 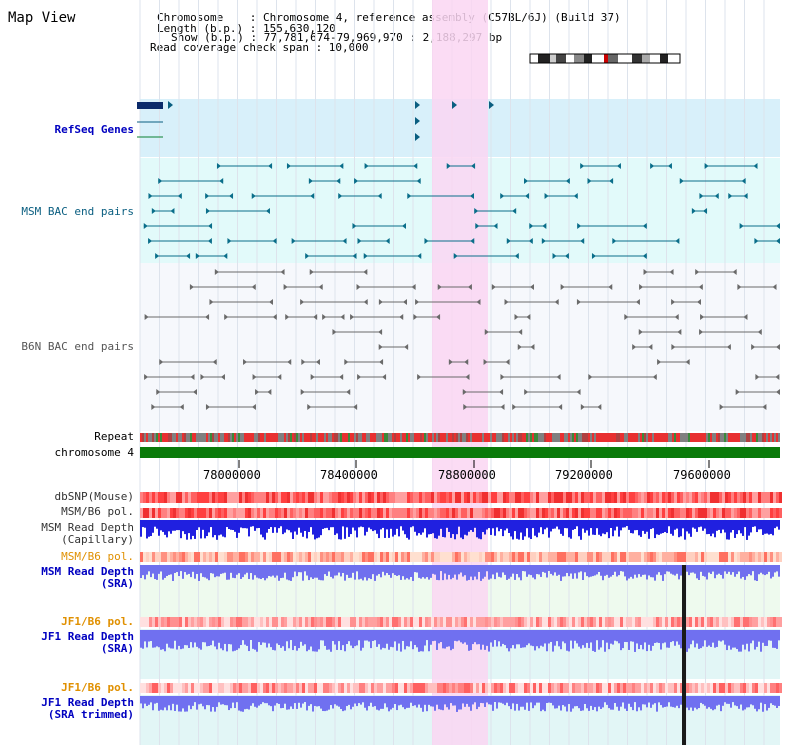 What do you see at coordinates (77, 346) in the screenshot?
I see `track-label-b6n-bac: B6N BAC end pairs` at bounding box center [77, 346].